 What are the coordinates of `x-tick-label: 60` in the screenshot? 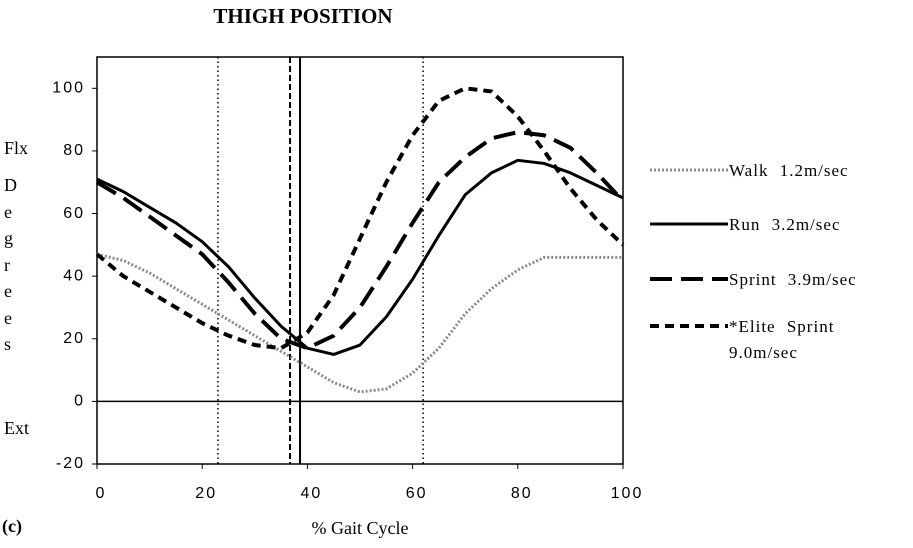 It's located at (417, 493).